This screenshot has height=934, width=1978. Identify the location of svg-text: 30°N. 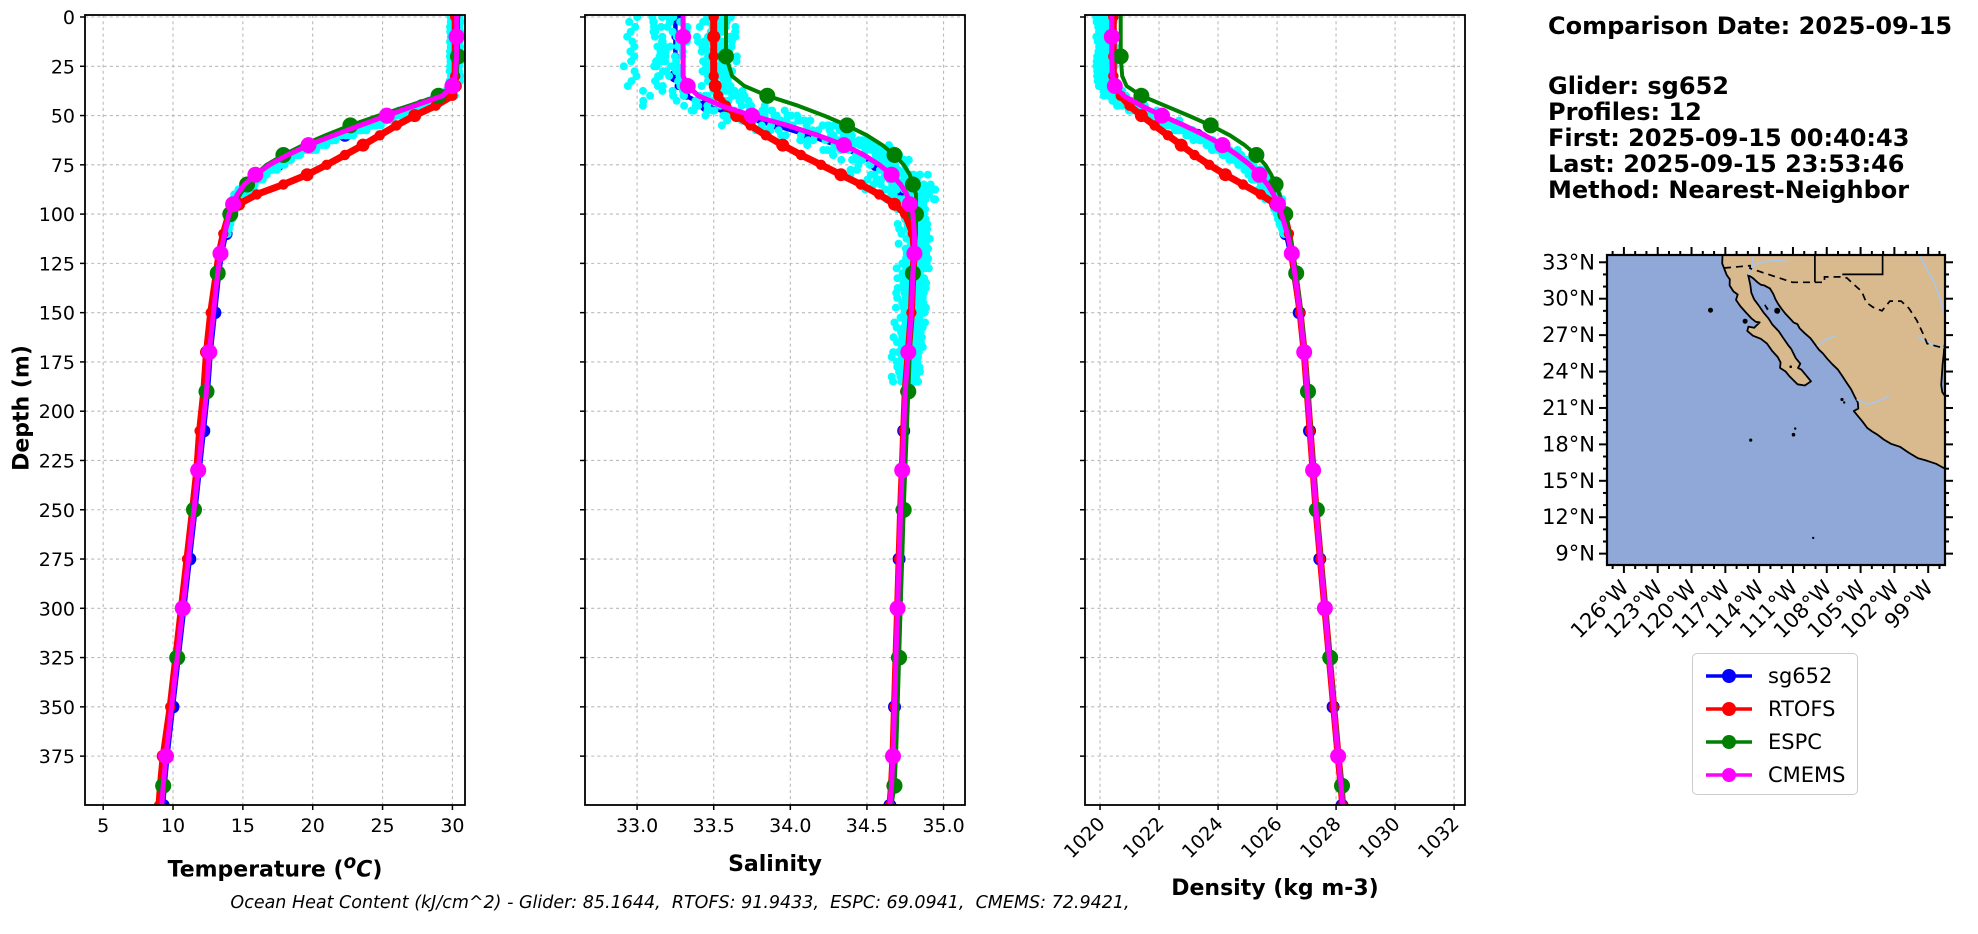
(1568, 299).